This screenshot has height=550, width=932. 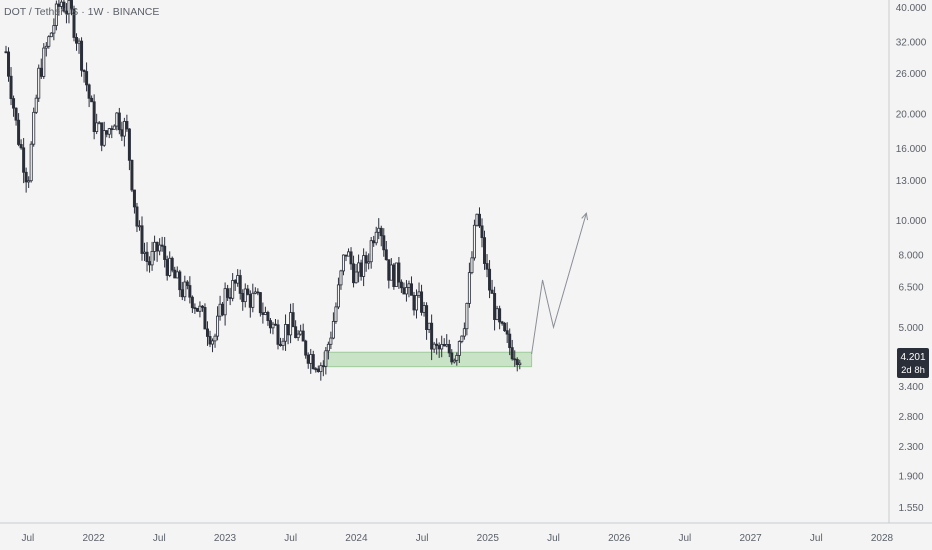 What do you see at coordinates (81, 12) in the screenshot?
I see `symbol-title: DOT / TetherUS · 1W · BINANCE` at bounding box center [81, 12].